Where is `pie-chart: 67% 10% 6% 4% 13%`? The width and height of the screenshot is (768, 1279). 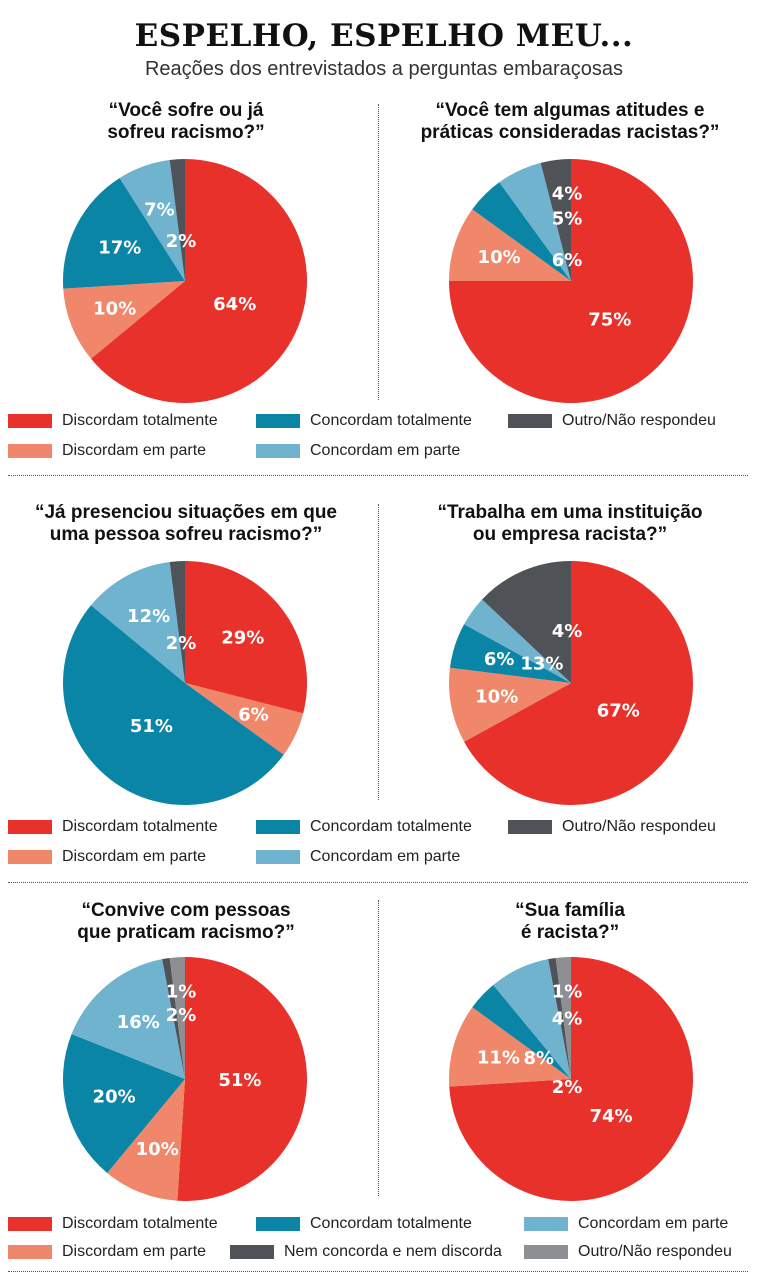 pie-chart: 67% 10% 6% 4% 13% is located at coordinates (571, 683).